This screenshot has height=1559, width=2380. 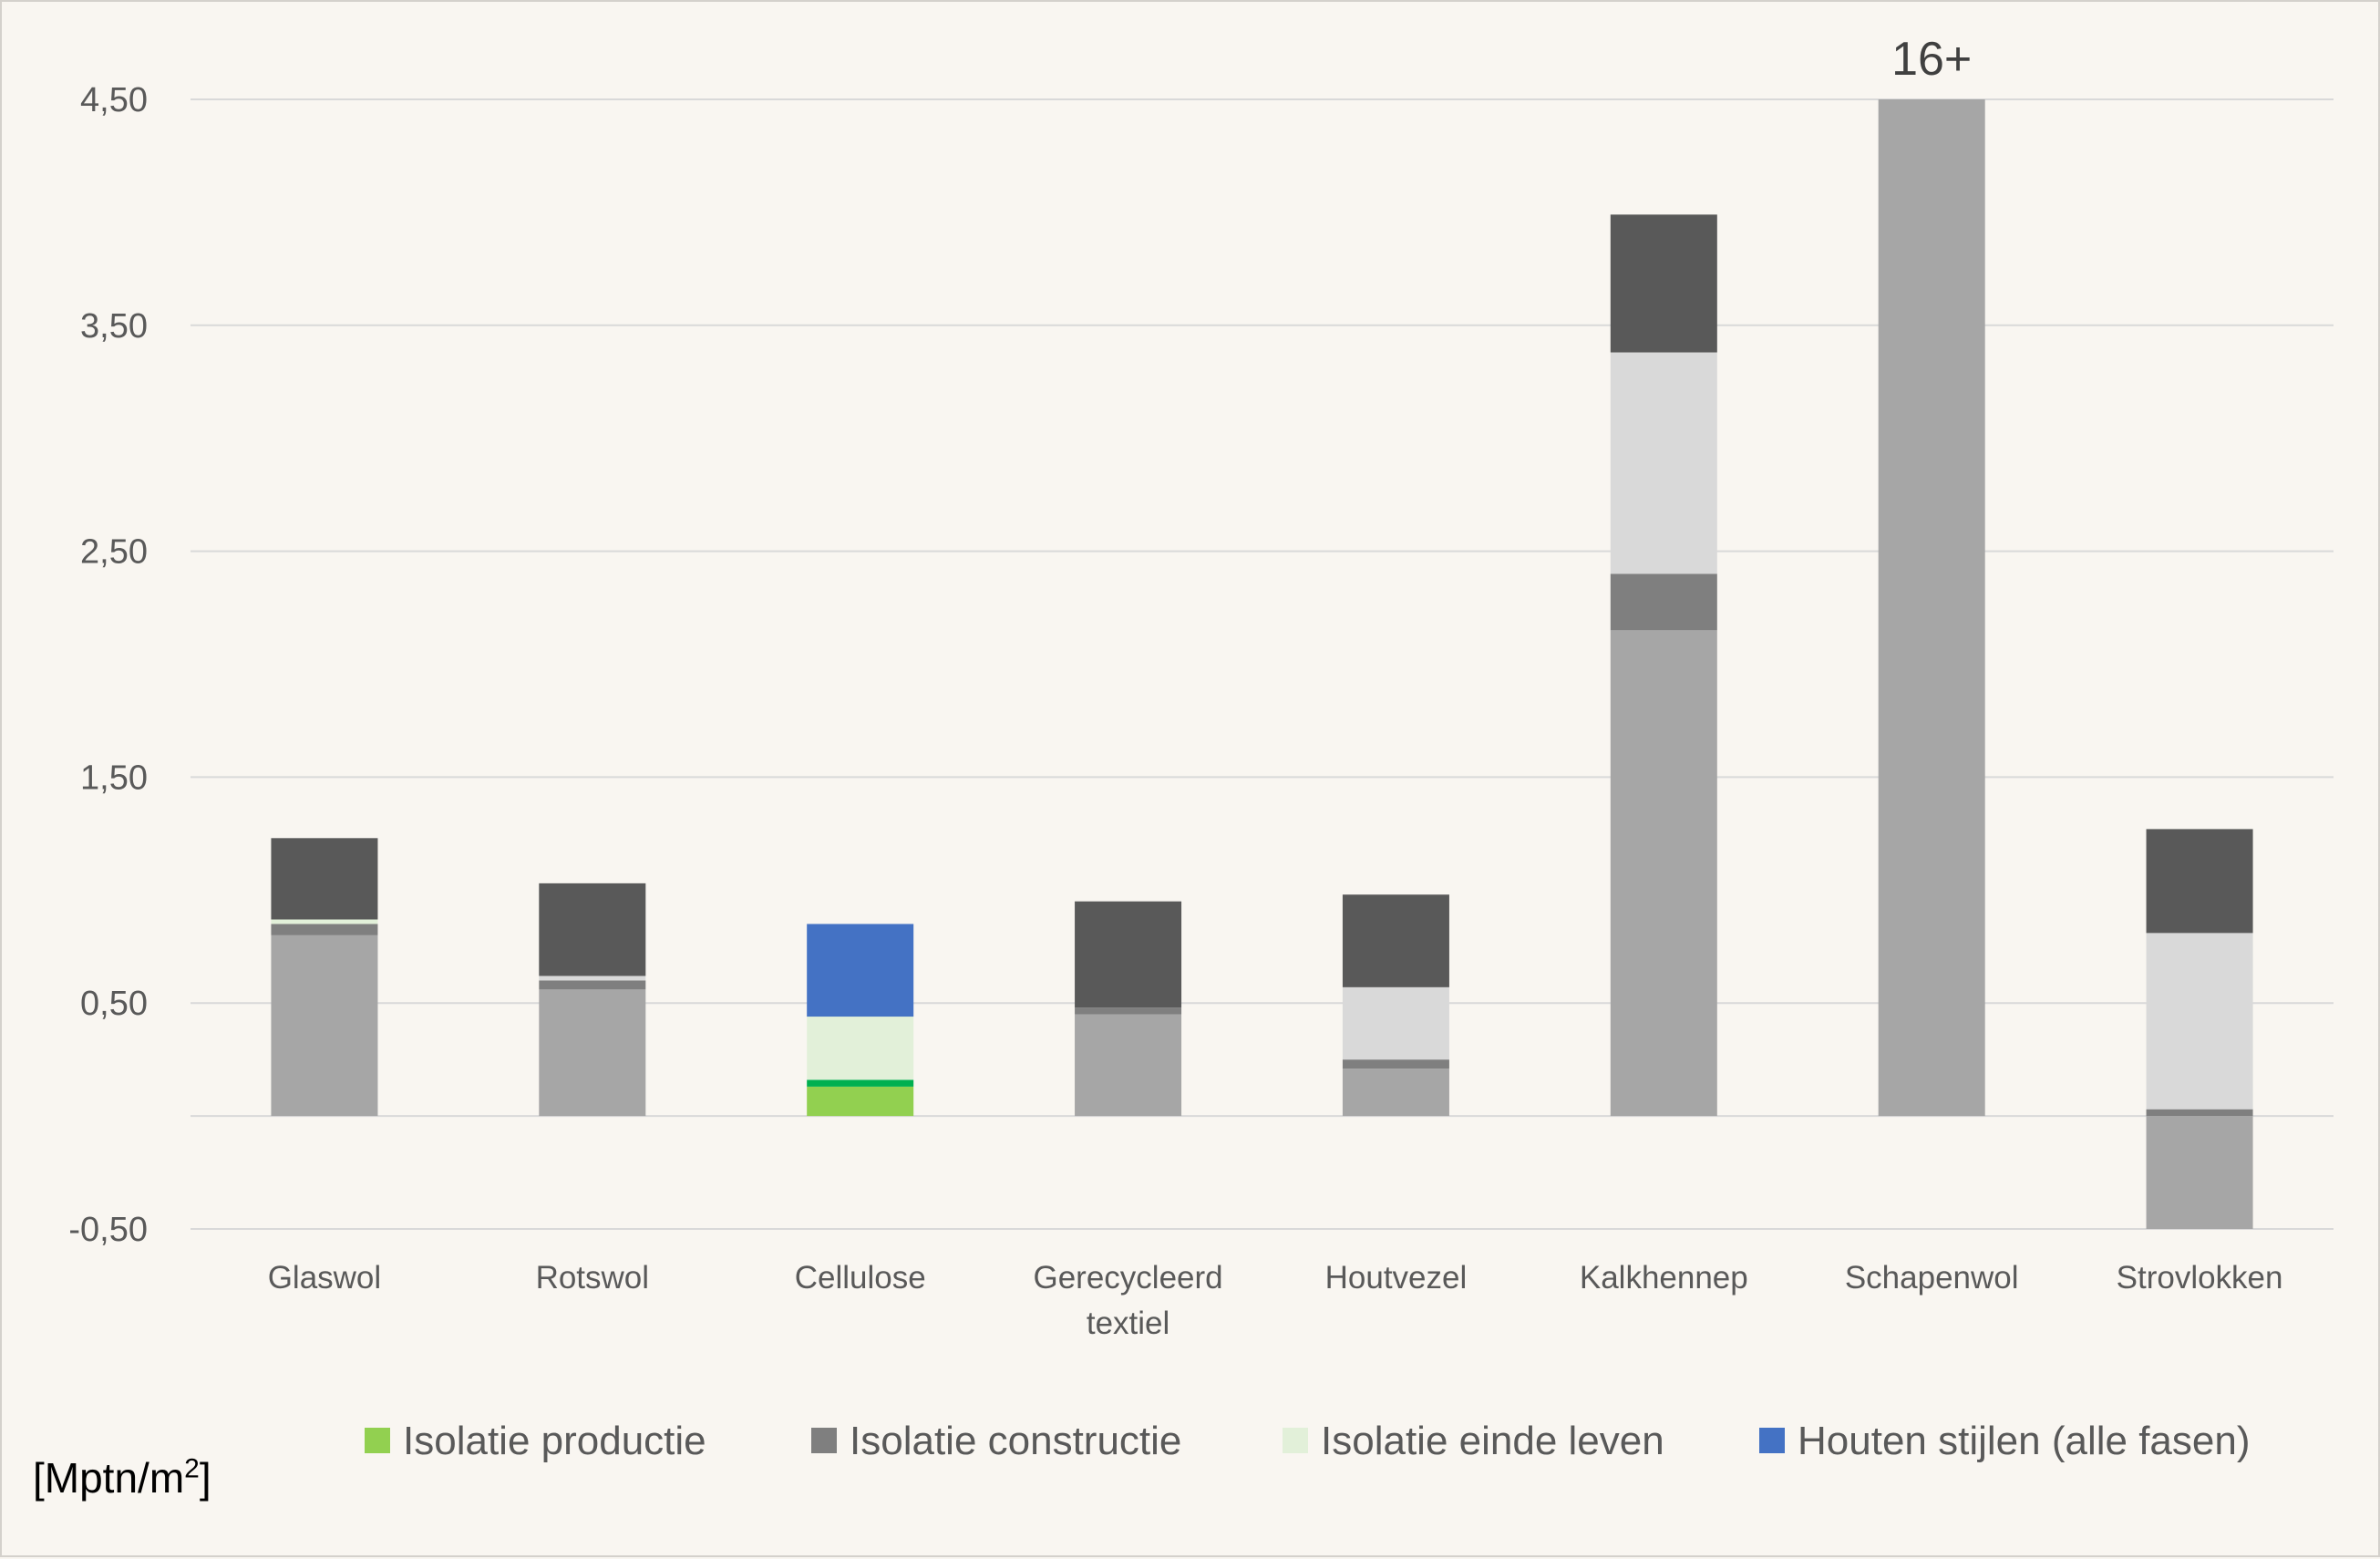 What do you see at coordinates (593, 1278) in the screenshot?
I see `category-label: Rotswol` at bounding box center [593, 1278].